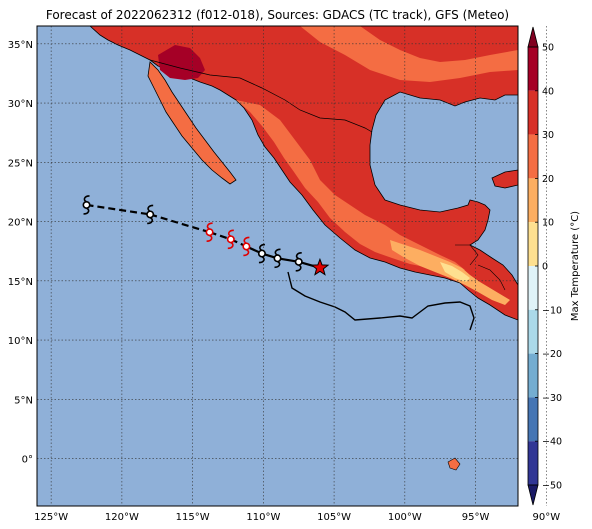  I want to click on colorbar-tick-label: −20, so click(552, 354).